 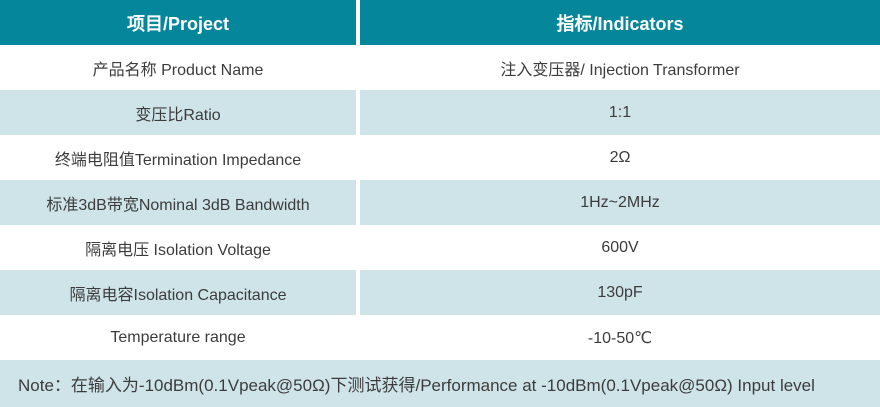 I want to click on table-header-row: 项目/Project 指标/Indicators, so click(x=440, y=22).